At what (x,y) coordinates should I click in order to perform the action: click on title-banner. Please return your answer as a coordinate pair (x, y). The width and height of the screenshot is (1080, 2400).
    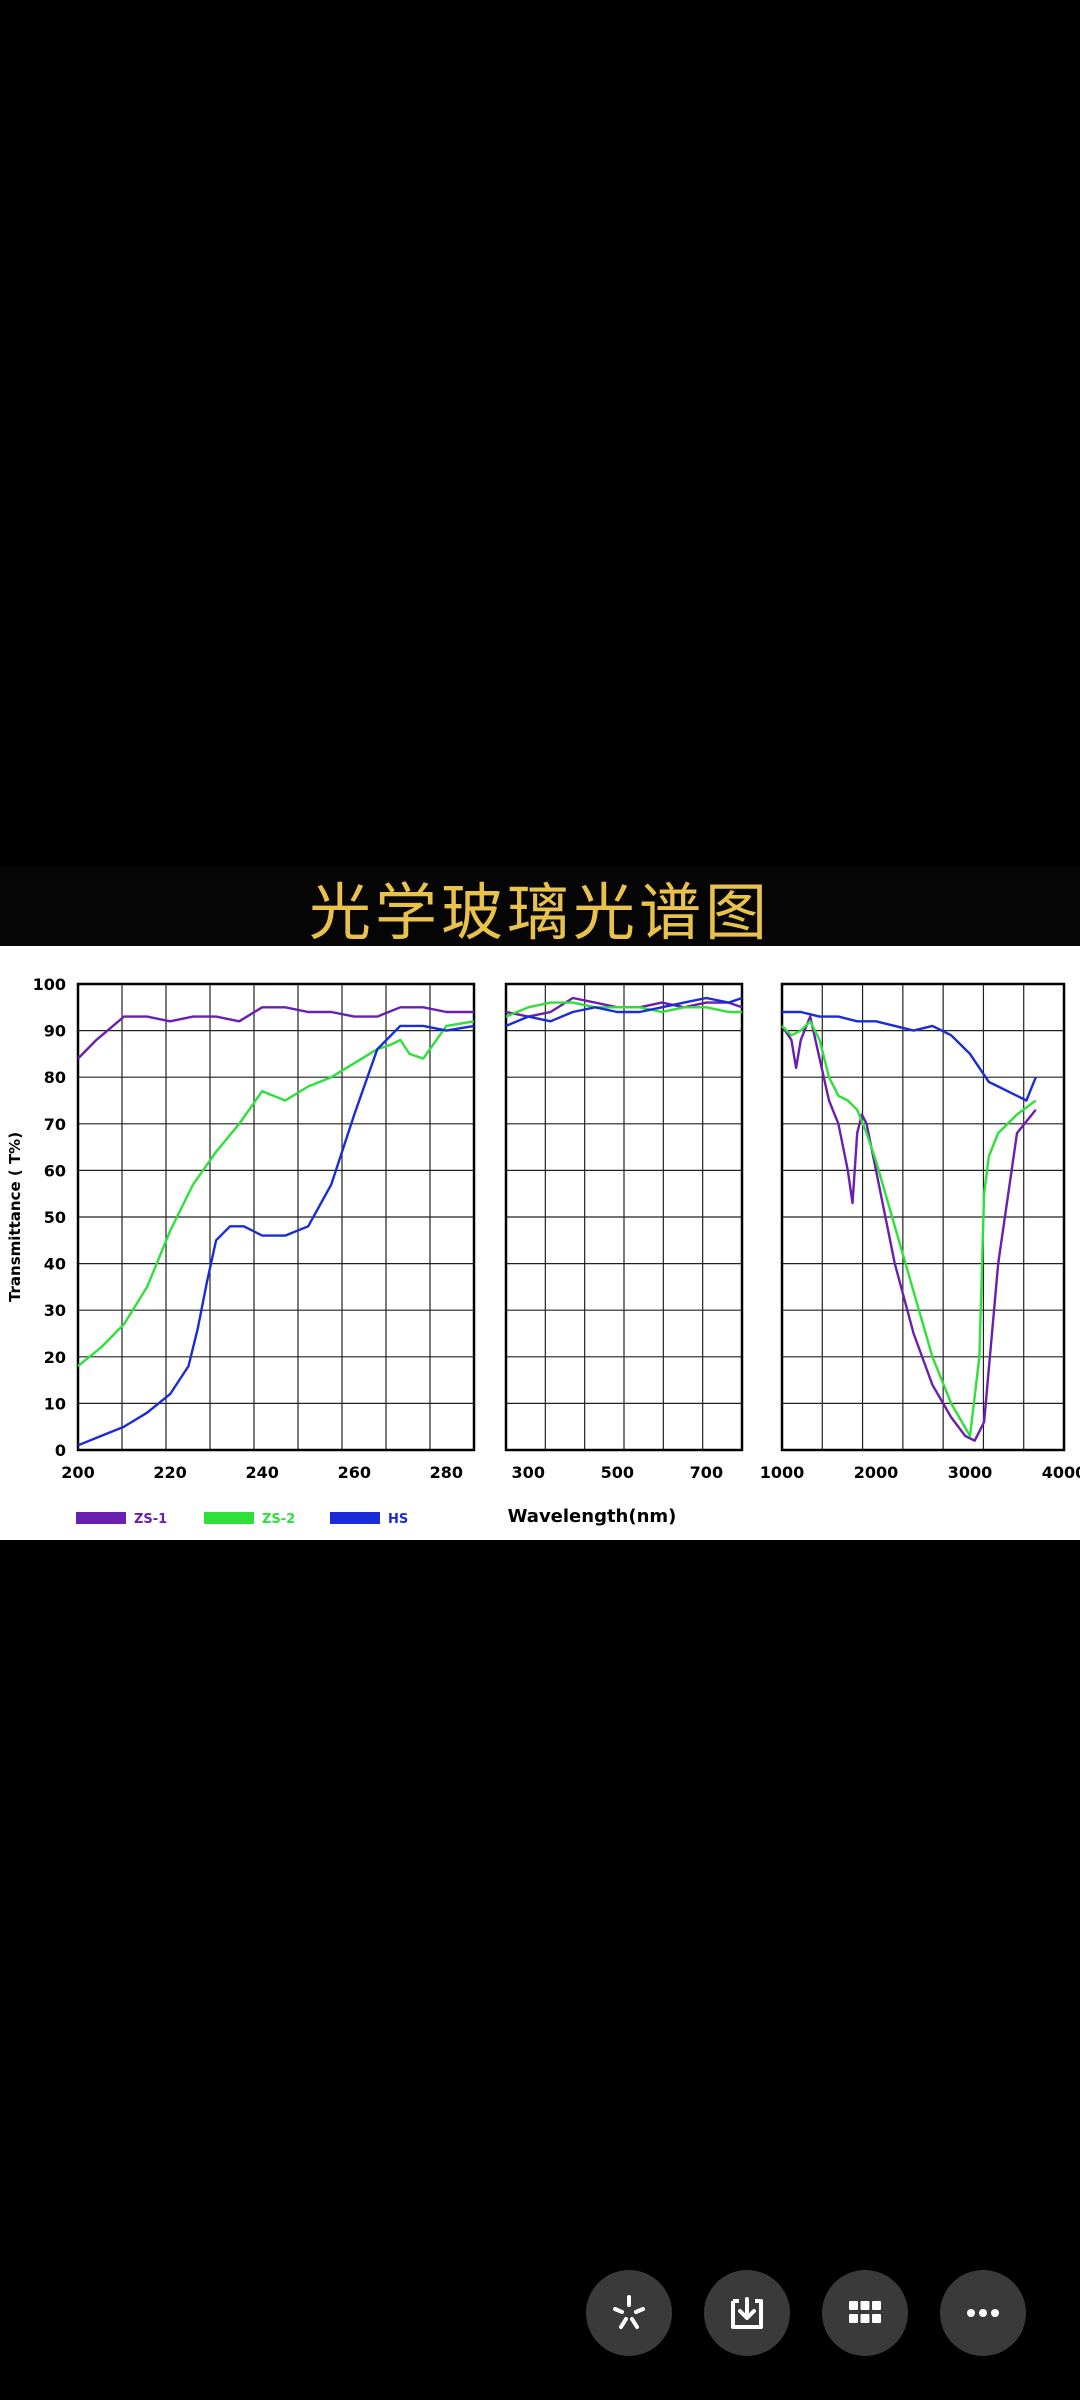
    Looking at the image, I should click on (540, 906).